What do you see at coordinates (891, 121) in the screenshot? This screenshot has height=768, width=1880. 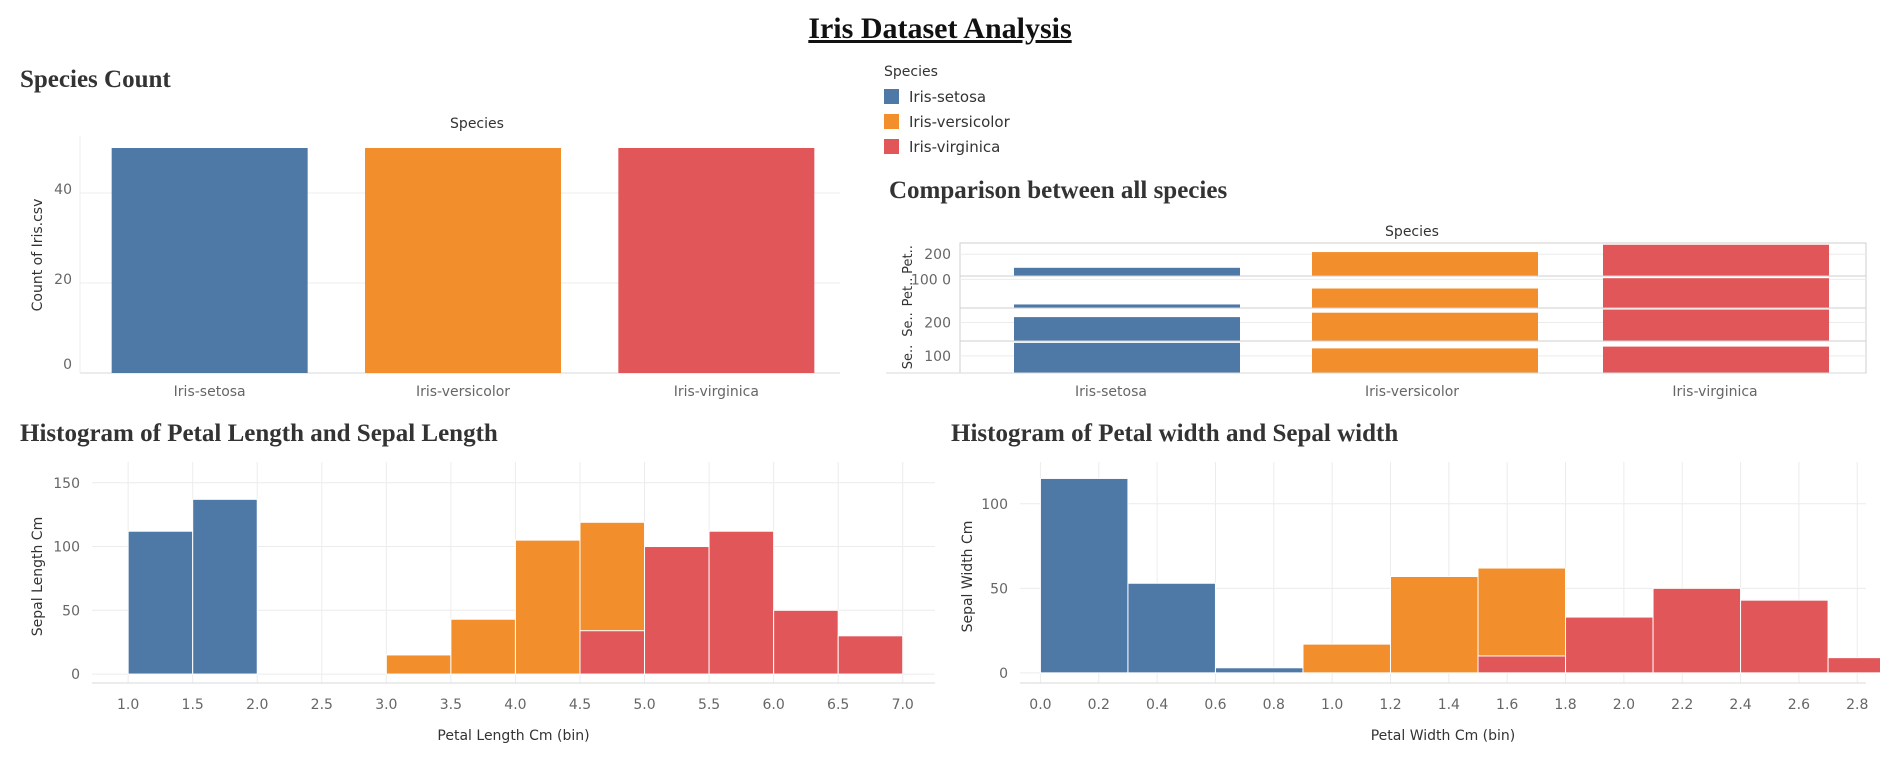 I see `legend-swatch-versicolor` at bounding box center [891, 121].